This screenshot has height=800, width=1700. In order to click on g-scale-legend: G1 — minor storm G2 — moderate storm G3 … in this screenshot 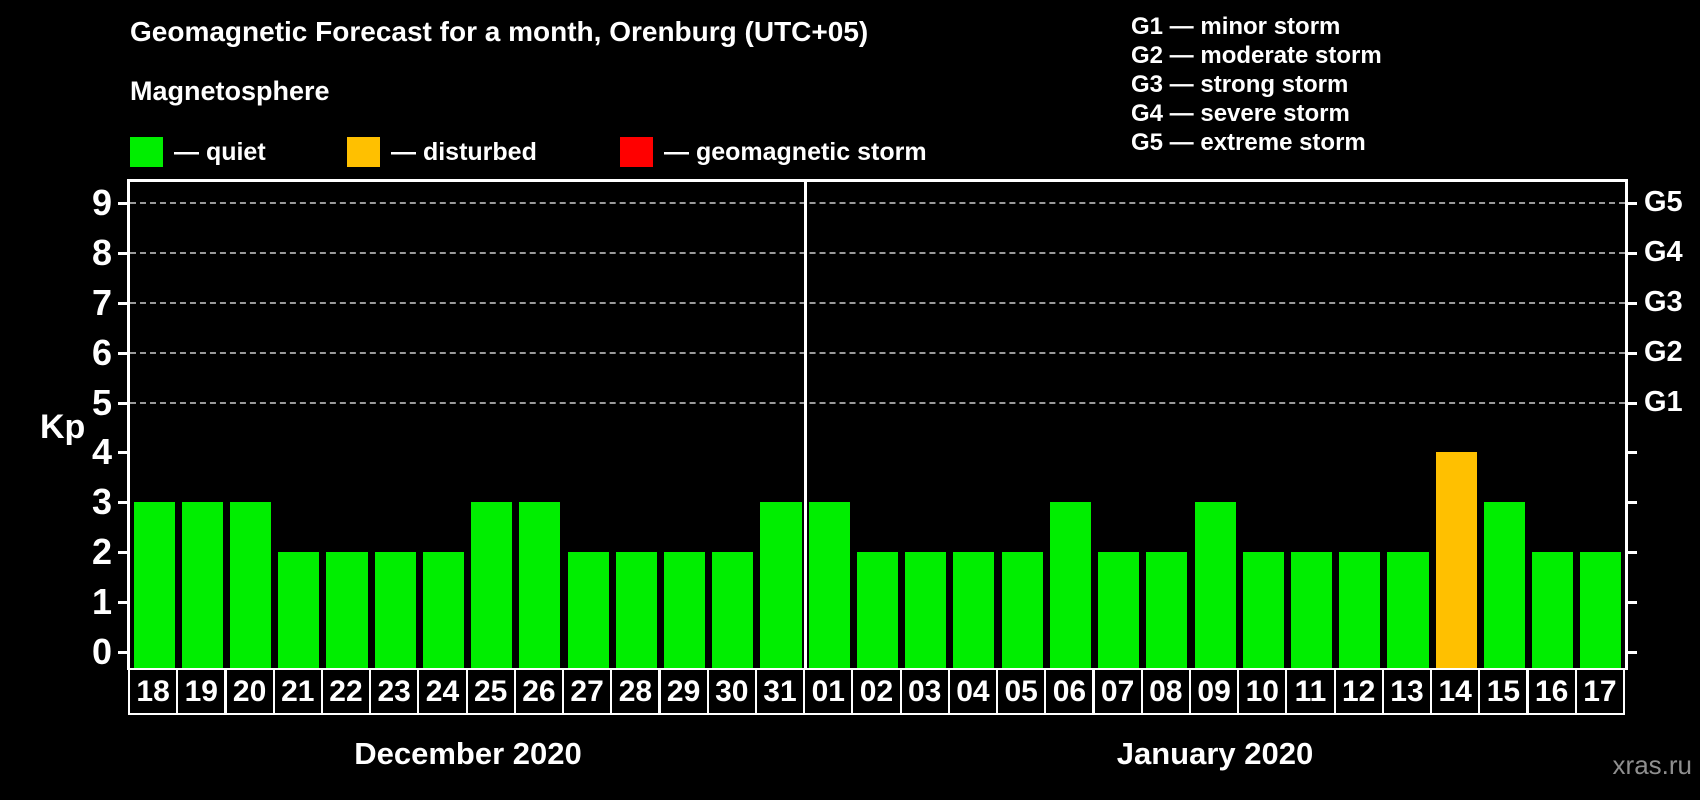, I will do `click(1256, 84)`.